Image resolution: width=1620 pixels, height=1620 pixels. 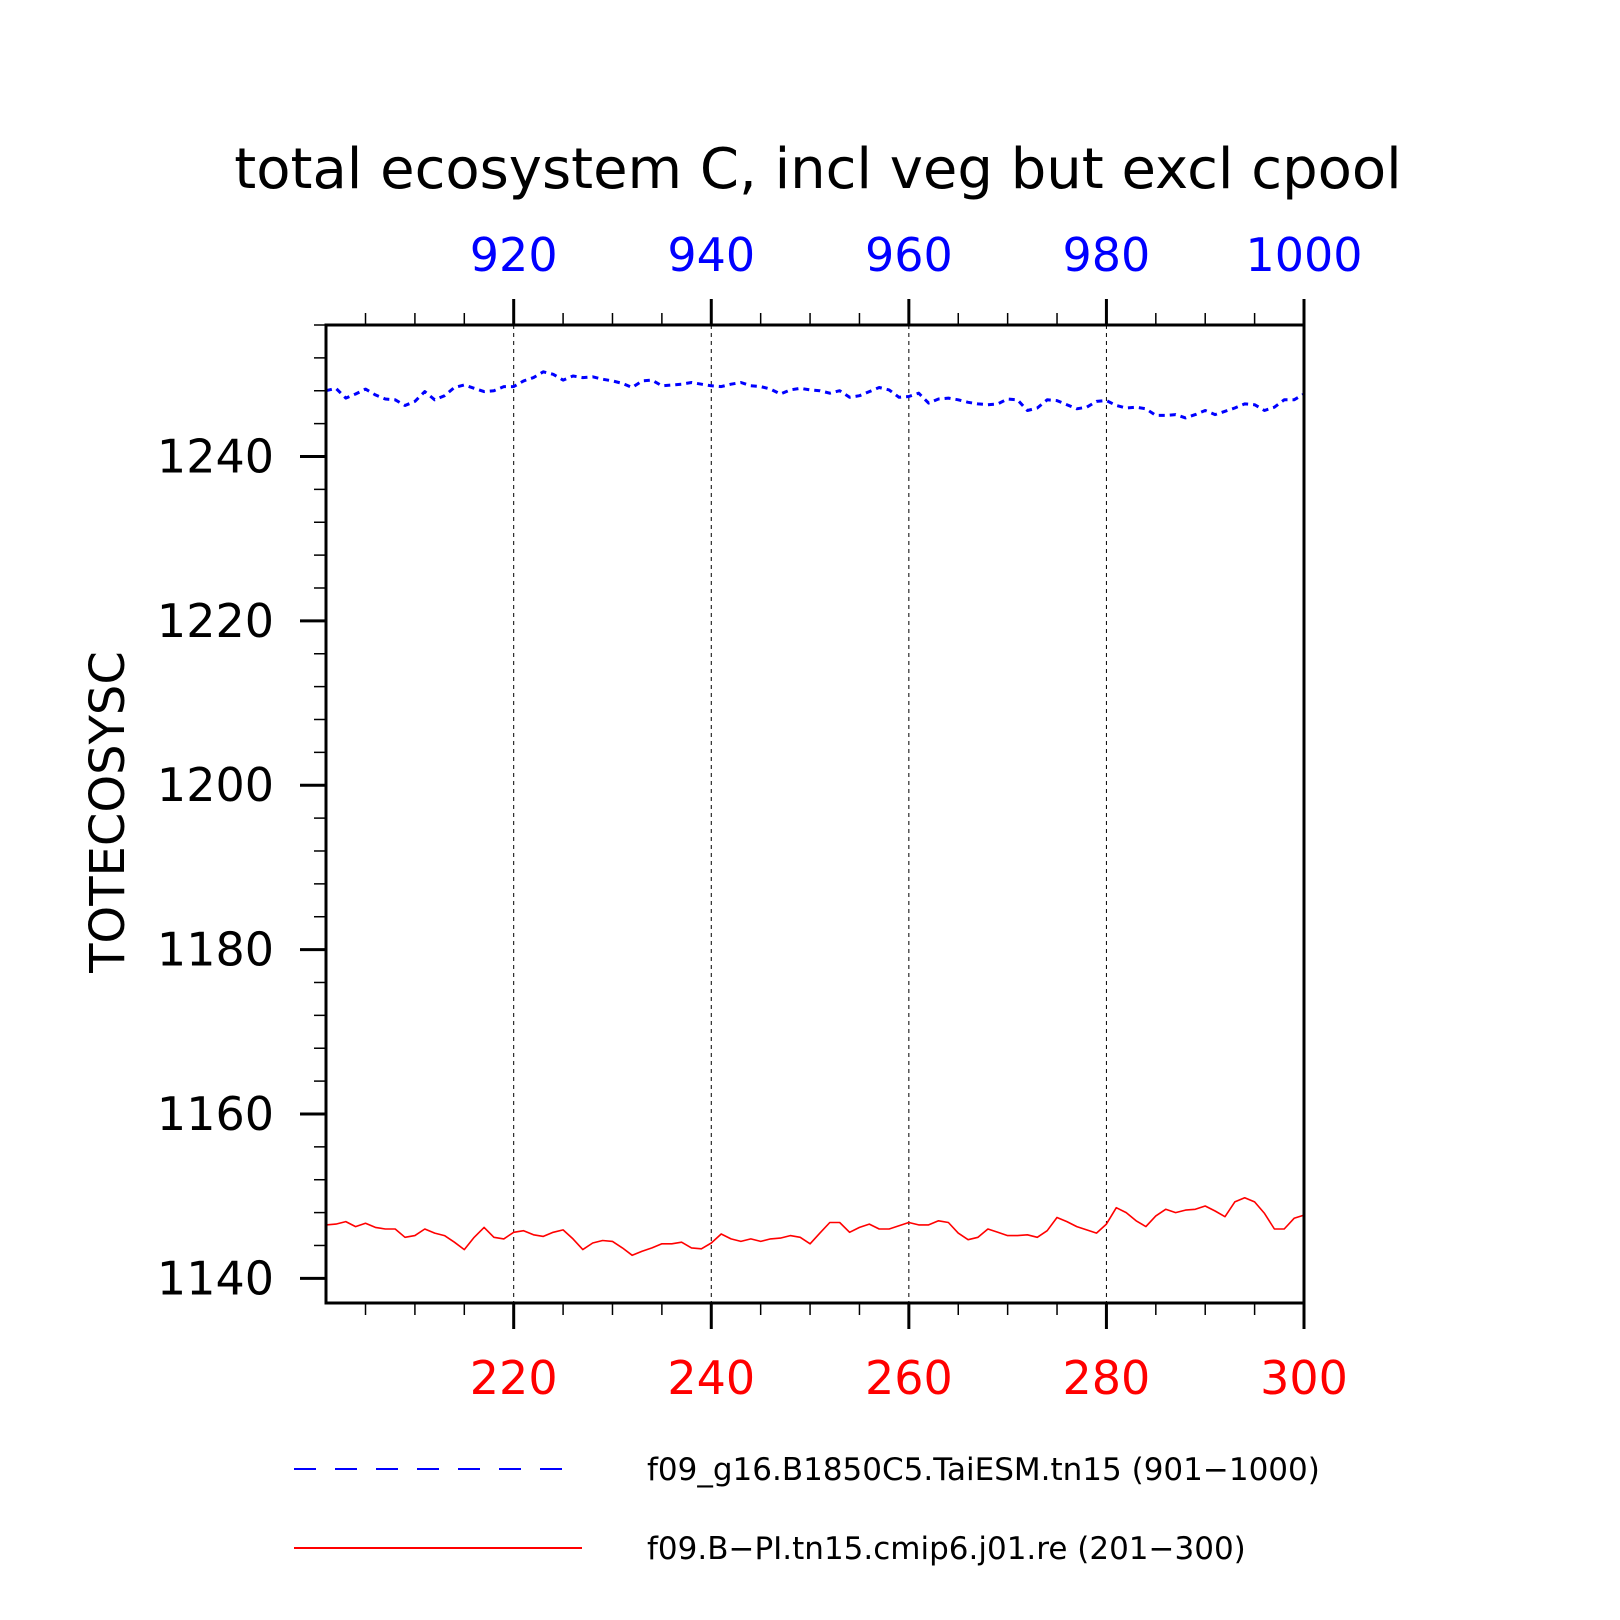 What do you see at coordinates (215, 621) in the screenshot?
I see `y-tick-label: 1220` at bounding box center [215, 621].